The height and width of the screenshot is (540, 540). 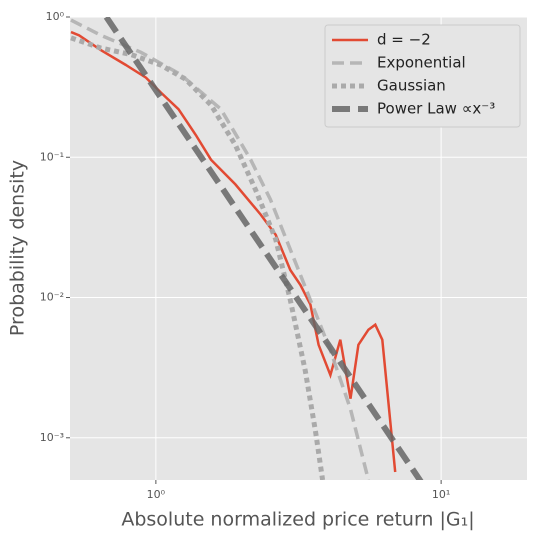 I want to click on x-axis-label: Absolute normalized price return |G₁|, so click(x=297, y=520).